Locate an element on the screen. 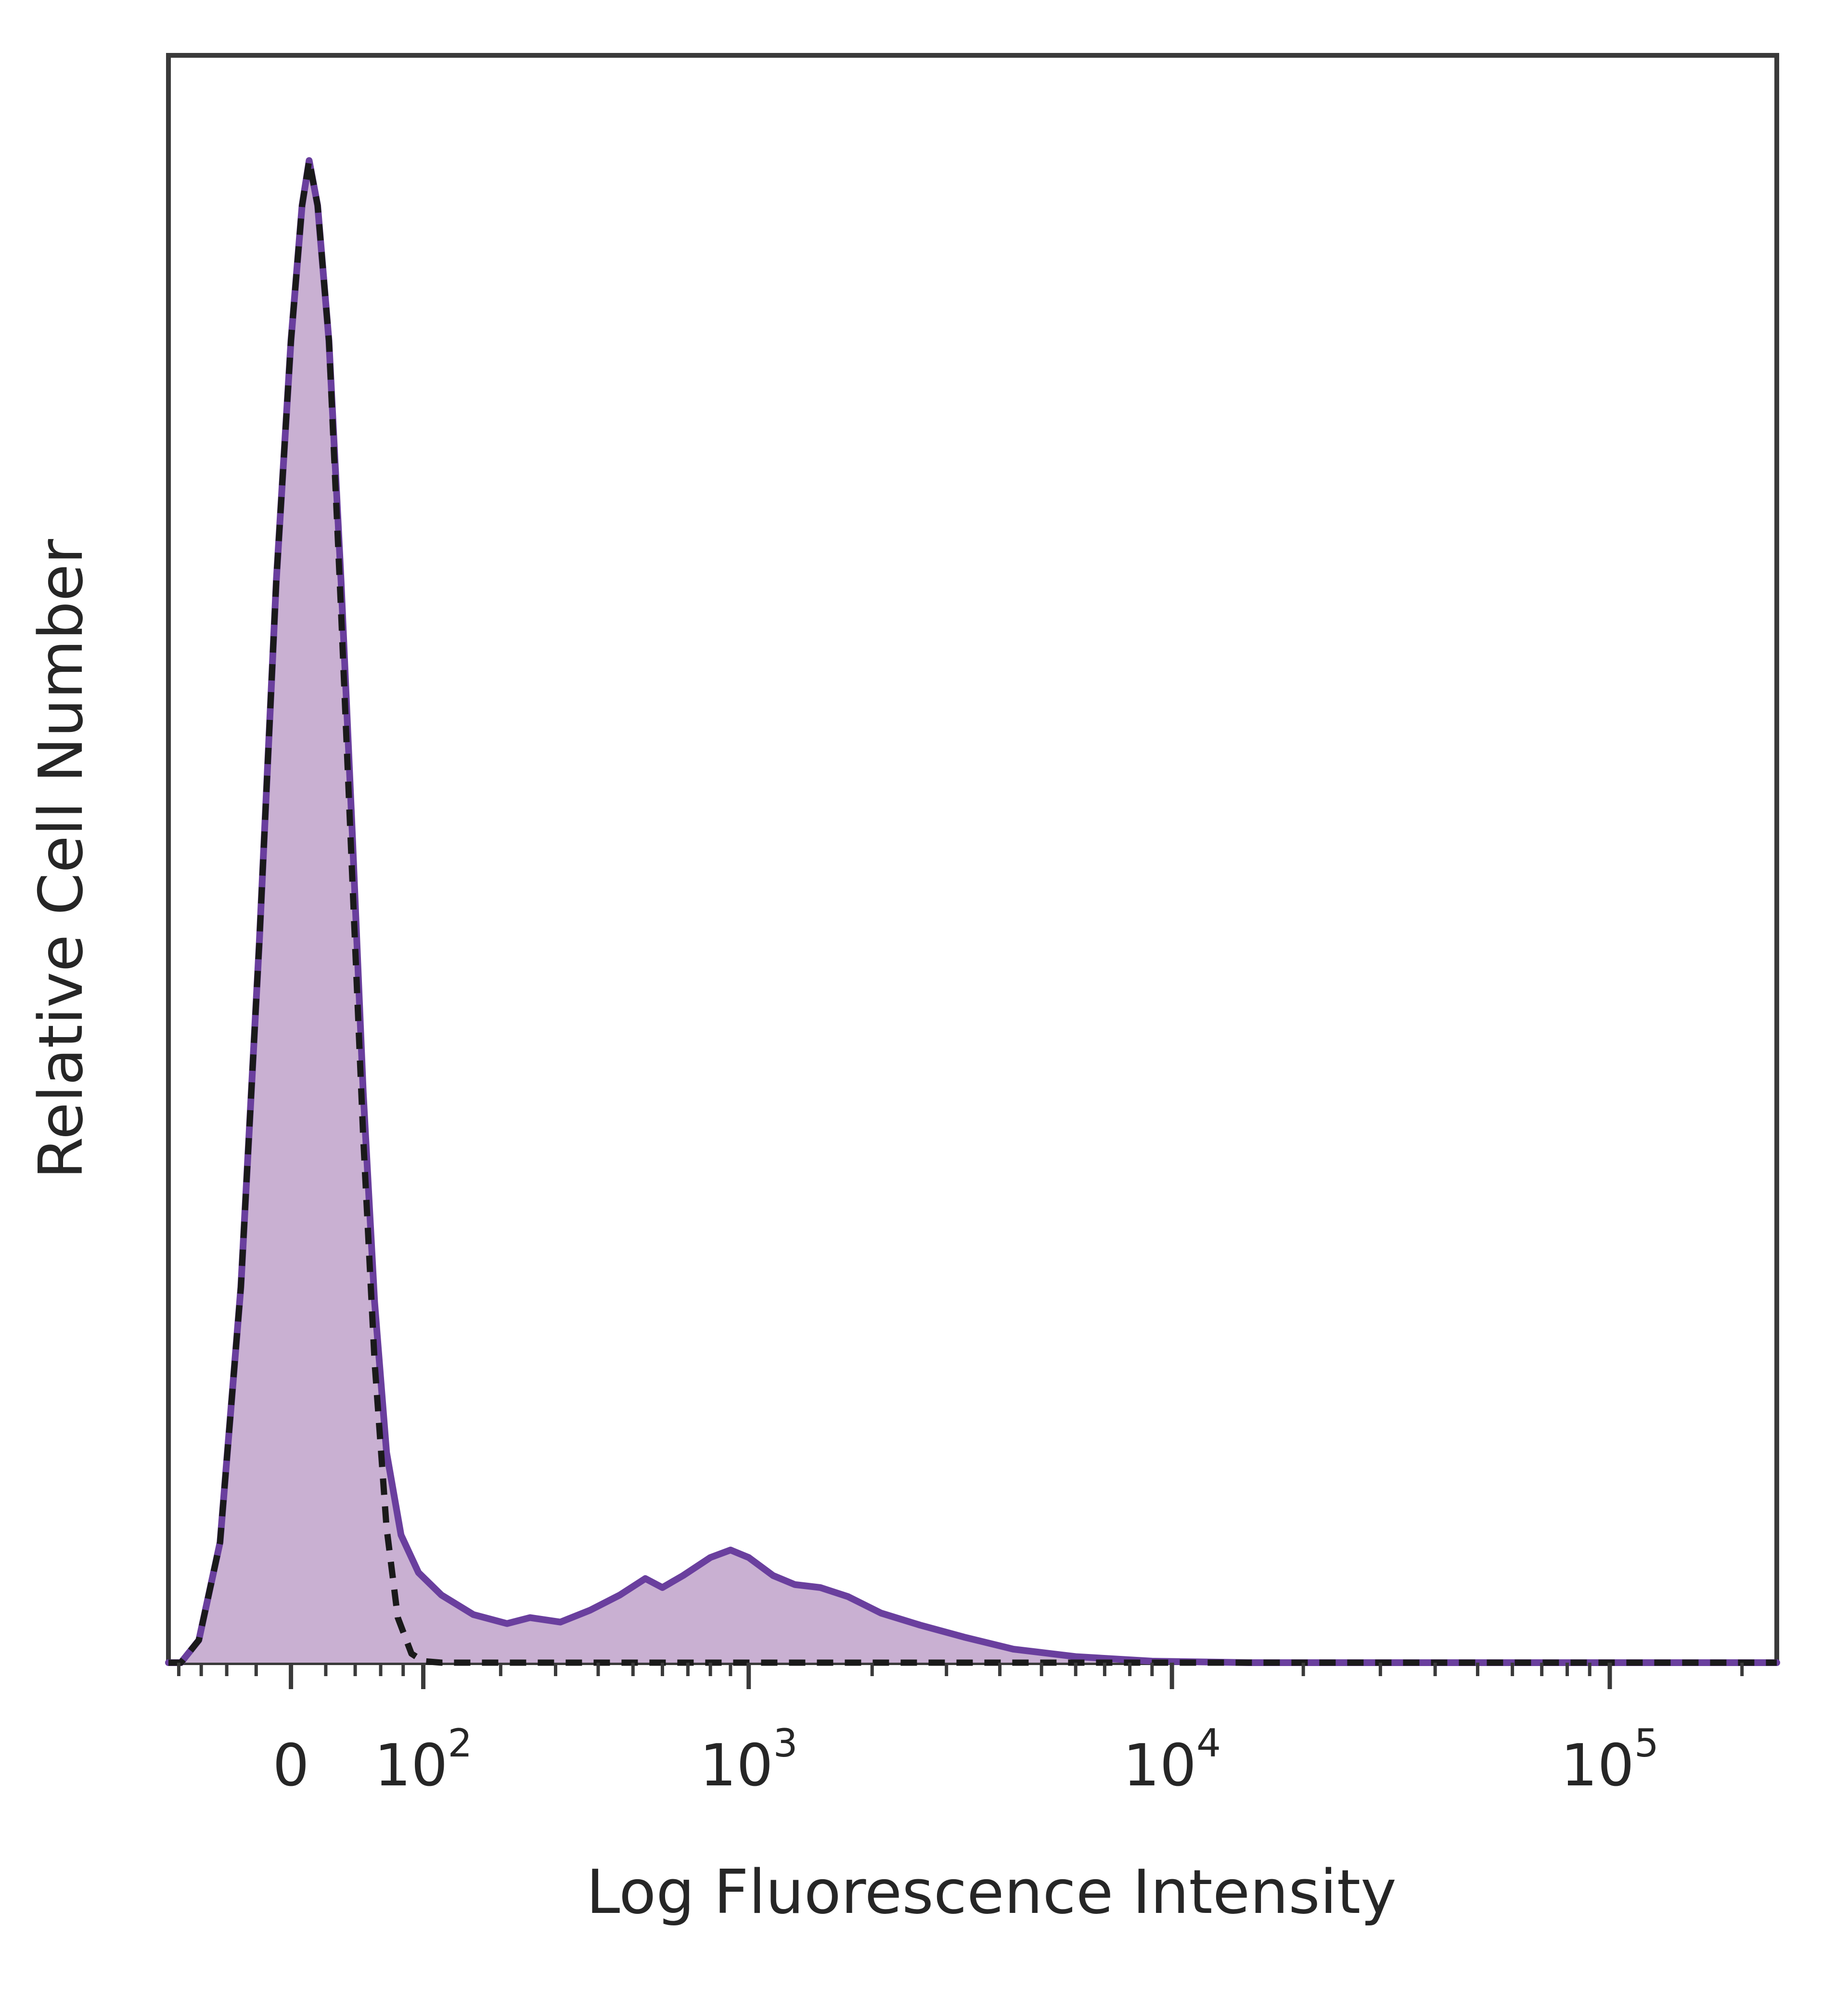 This screenshot has width=1848, height=2000. x-axis-title: Log Fluorescence Intensity is located at coordinates (991, 1892).